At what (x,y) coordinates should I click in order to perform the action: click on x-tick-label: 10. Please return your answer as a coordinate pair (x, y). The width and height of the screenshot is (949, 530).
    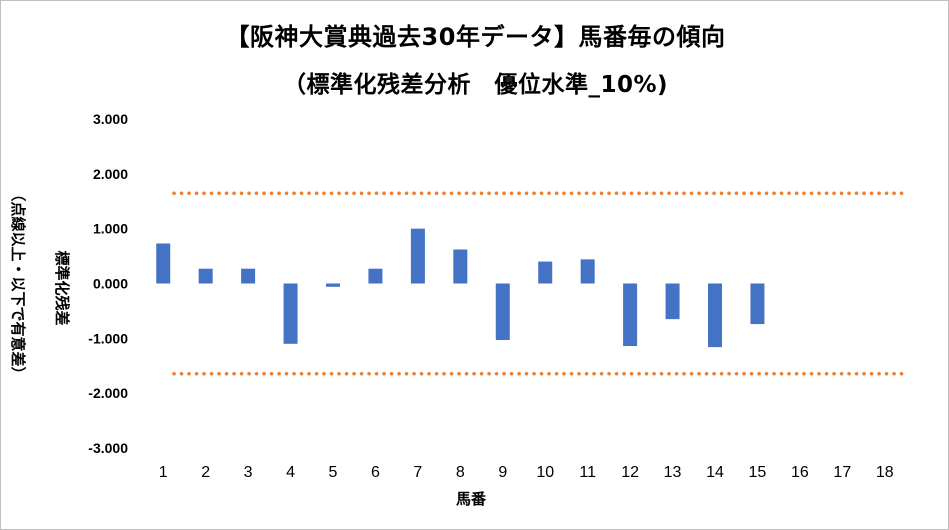
    Looking at the image, I should click on (545, 472).